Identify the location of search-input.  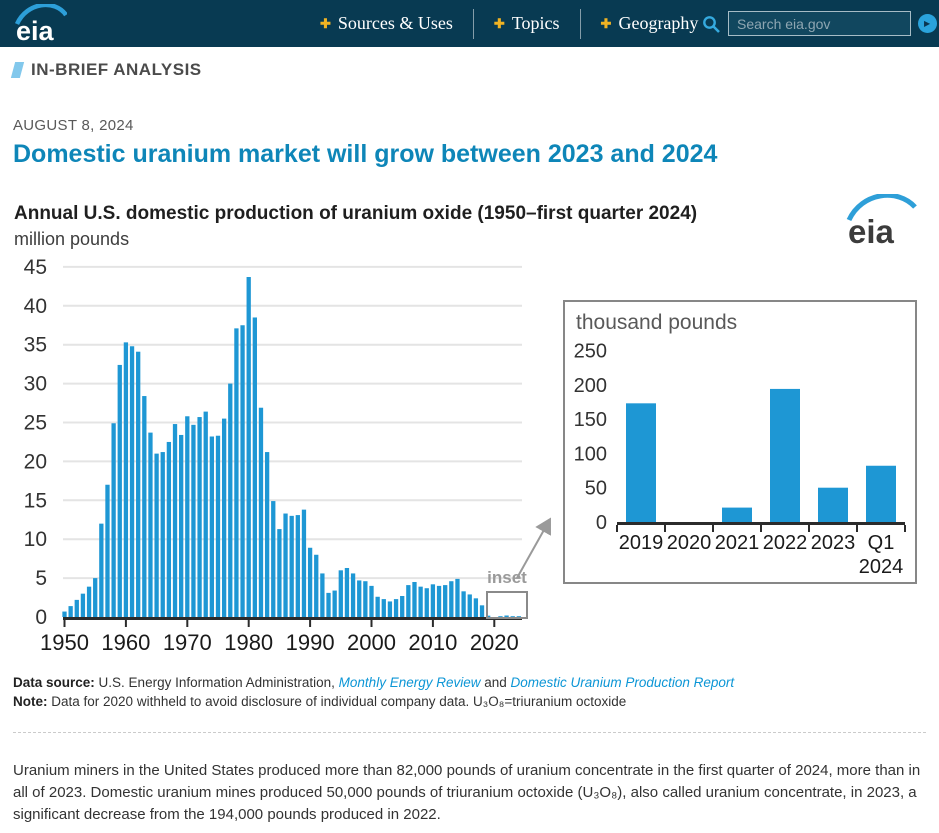
(819, 23).